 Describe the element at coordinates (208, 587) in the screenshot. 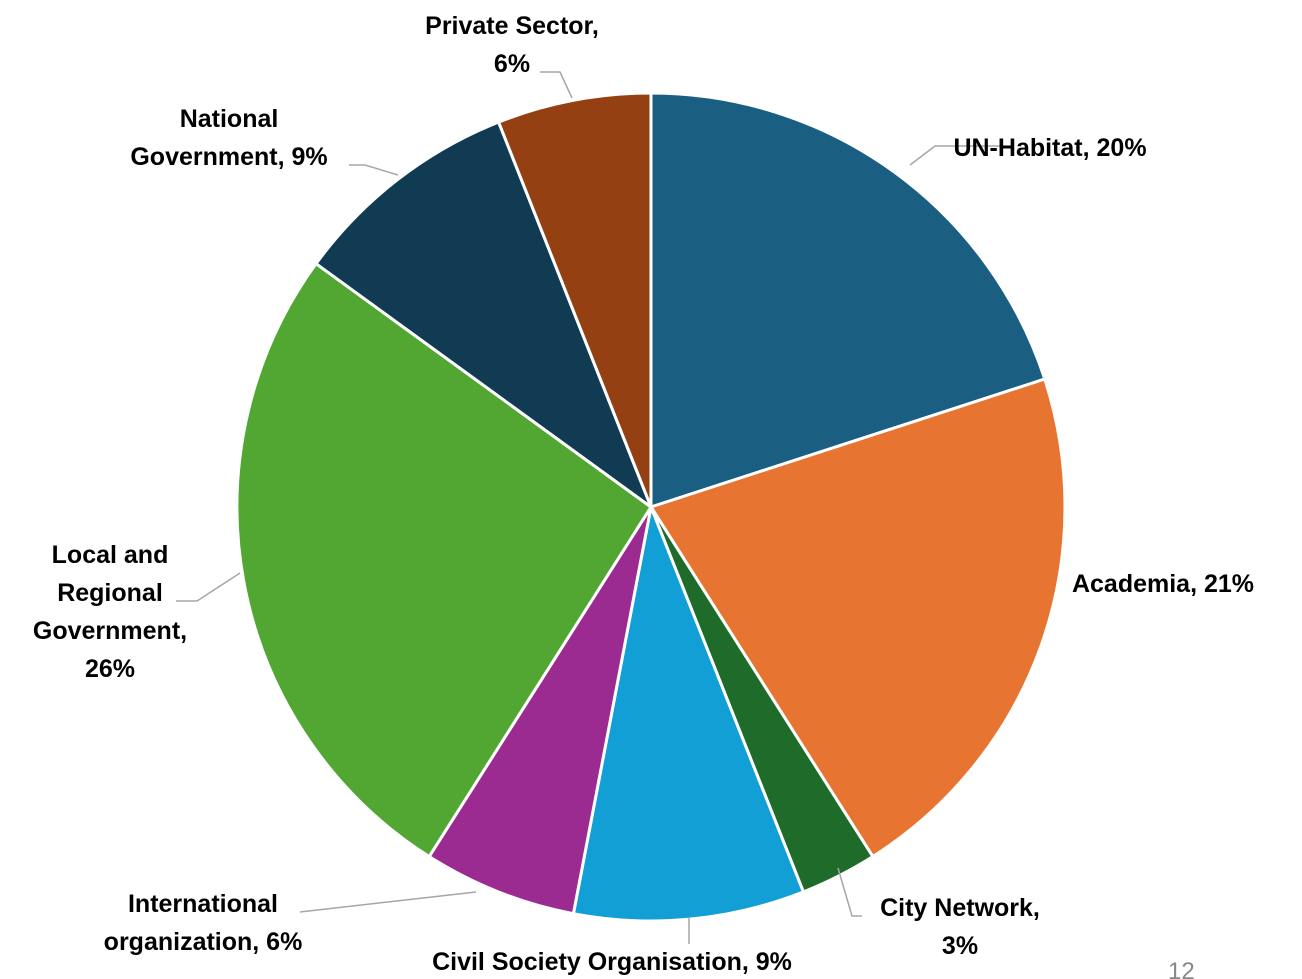

I see `leader-line-local-regional` at that location.